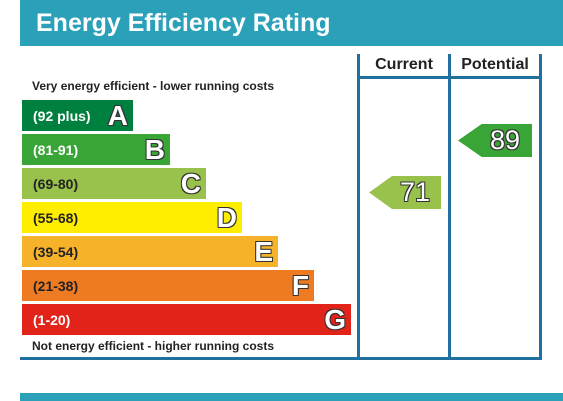 This screenshot has height=401, width=563. What do you see at coordinates (495, 64) in the screenshot?
I see `potential-column-header: Potential` at bounding box center [495, 64].